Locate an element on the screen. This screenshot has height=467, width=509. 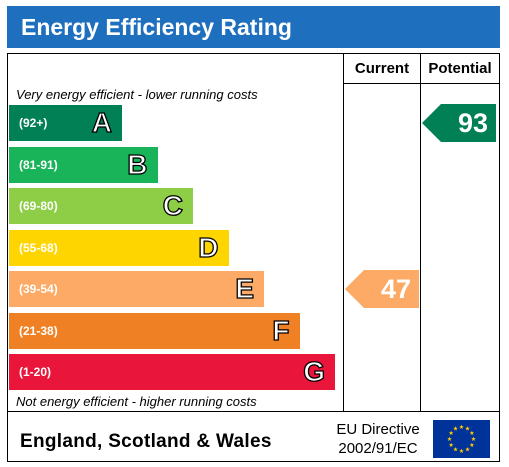
eu-flag-icon is located at coordinates (461, 439).